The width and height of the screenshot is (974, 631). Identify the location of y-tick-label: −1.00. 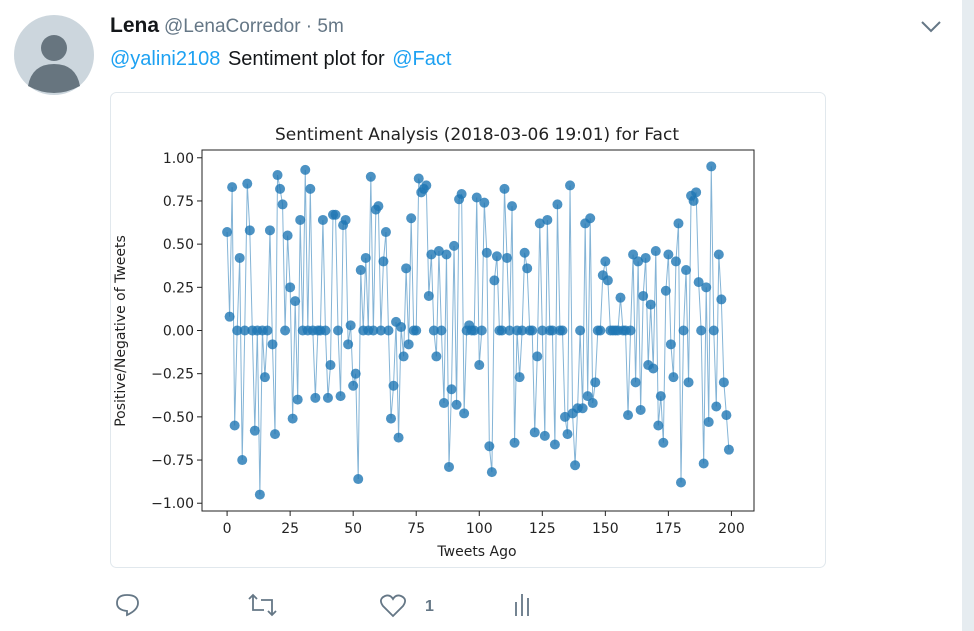
(172, 504).